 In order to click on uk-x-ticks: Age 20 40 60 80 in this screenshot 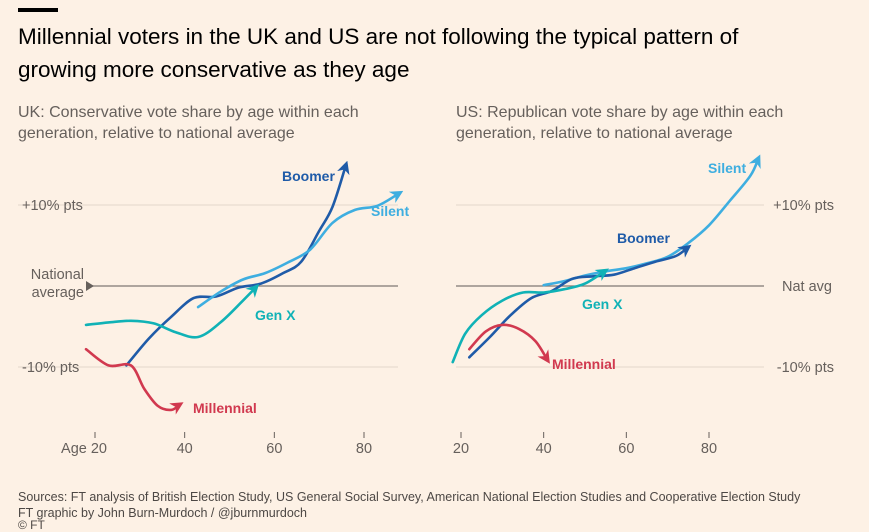, I will do `click(216, 444)`.